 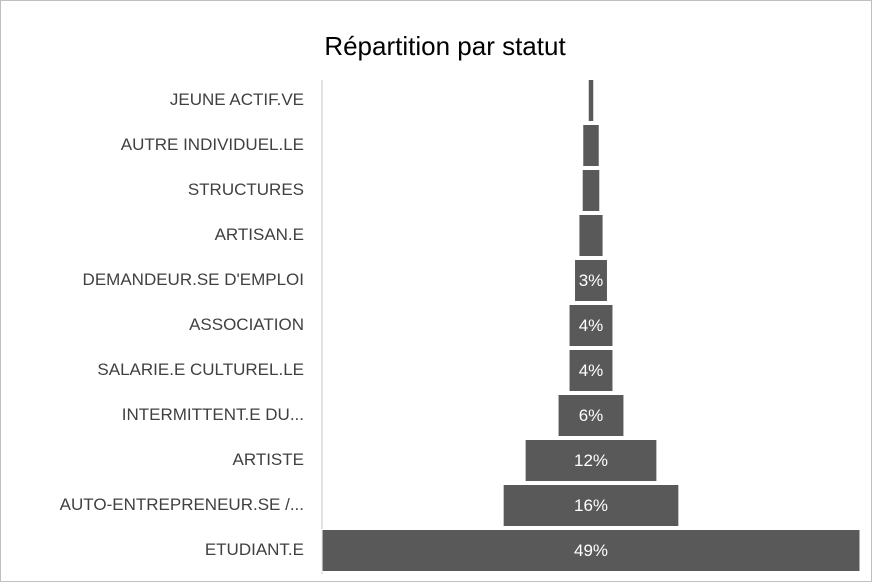 What do you see at coordinates (193, 279) in the screenshot?
I see `category-label: DEMANDEUR.SE D'EMPLOI` at bounding box center [193, 279].